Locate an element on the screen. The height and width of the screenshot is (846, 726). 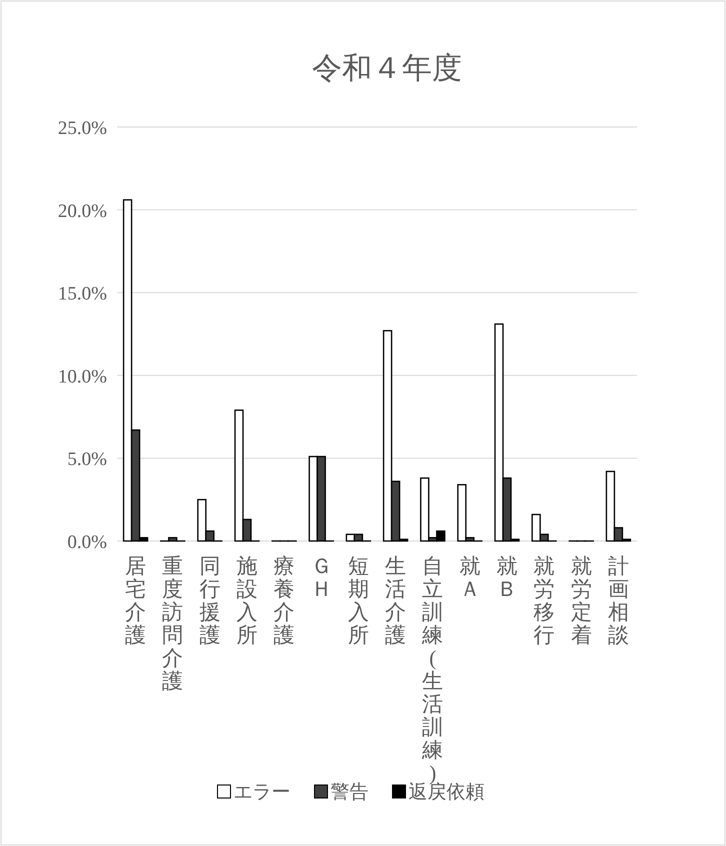
y-tick-label: 15.0% is located at coordinates (83, 294).